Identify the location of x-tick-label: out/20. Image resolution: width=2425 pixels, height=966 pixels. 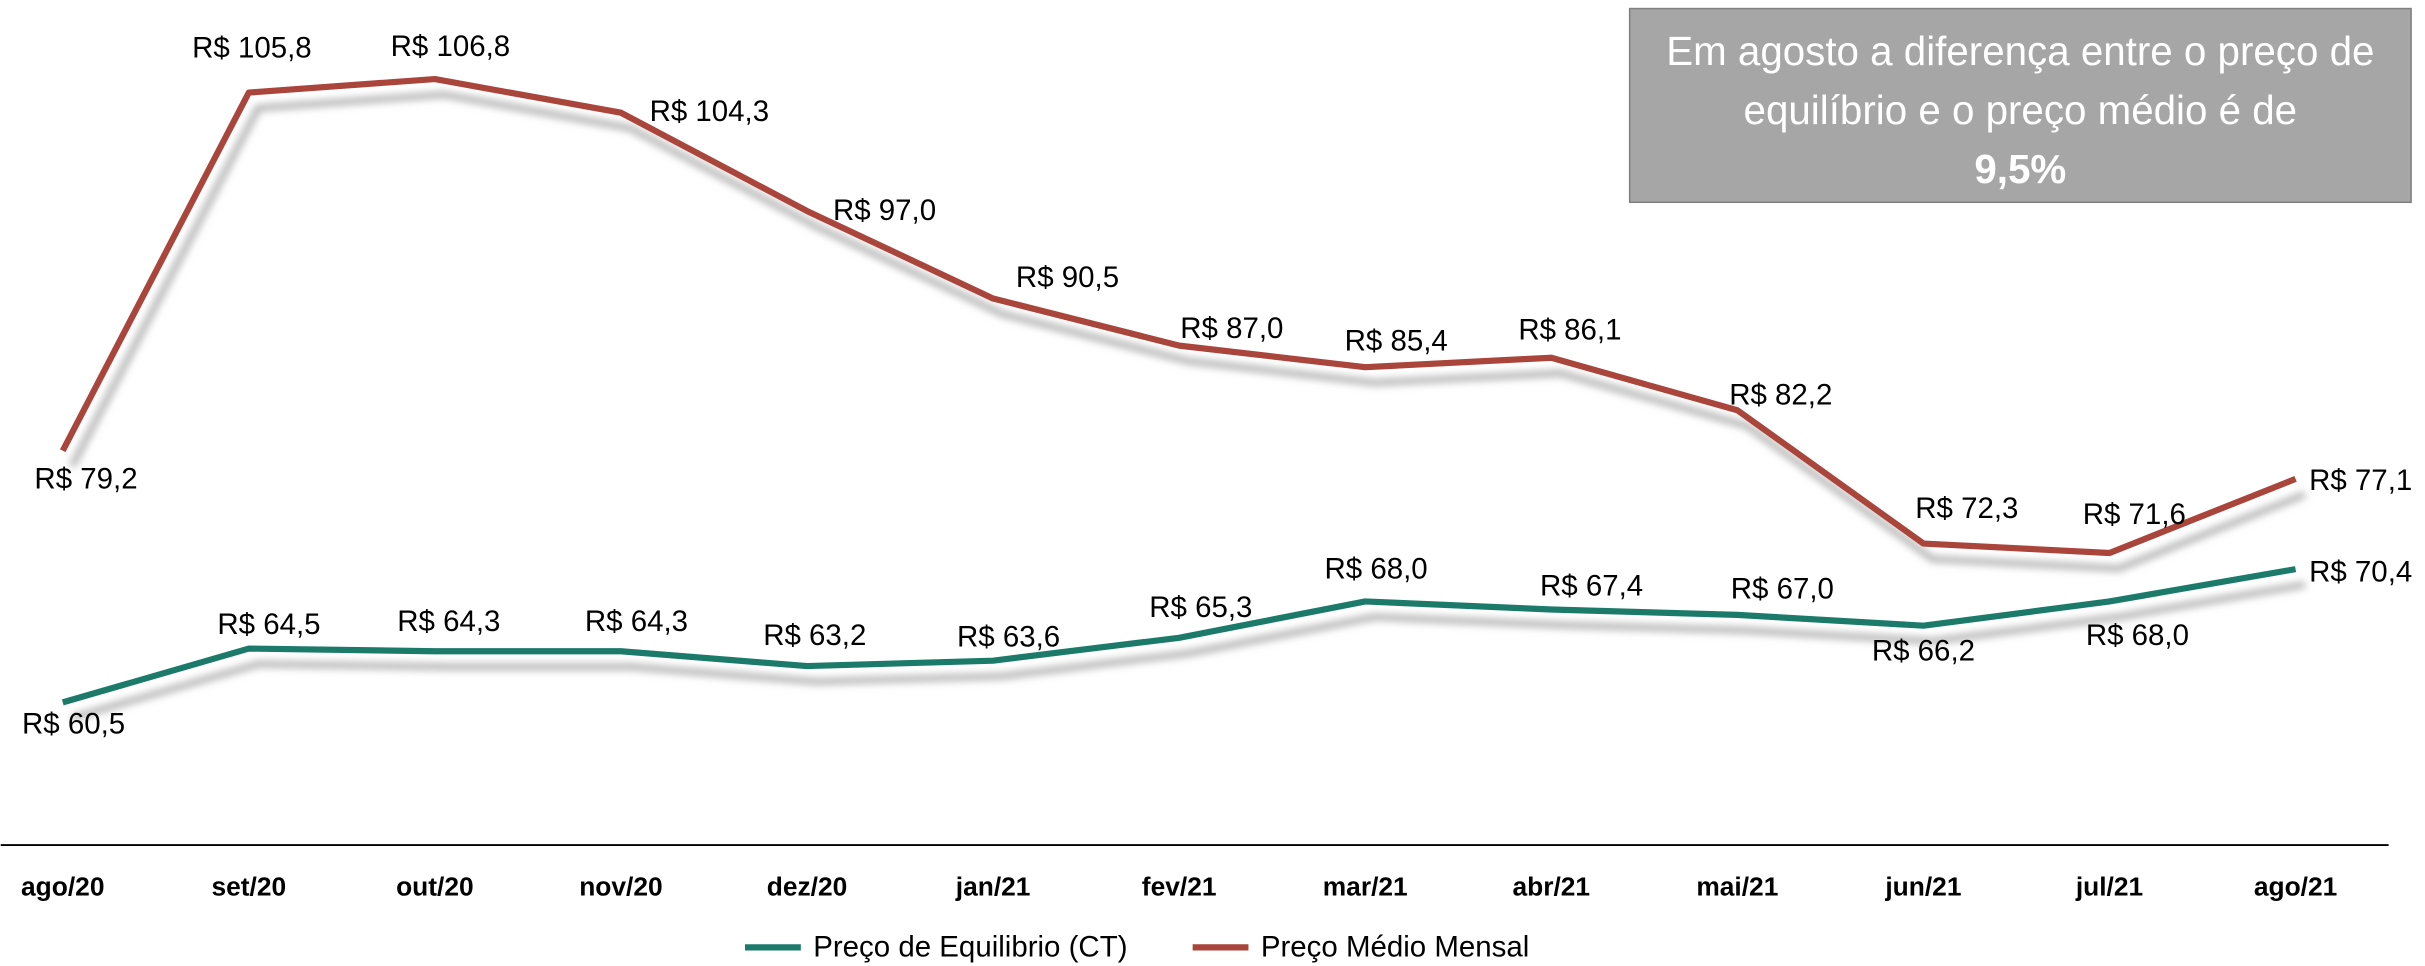
(435, 886).